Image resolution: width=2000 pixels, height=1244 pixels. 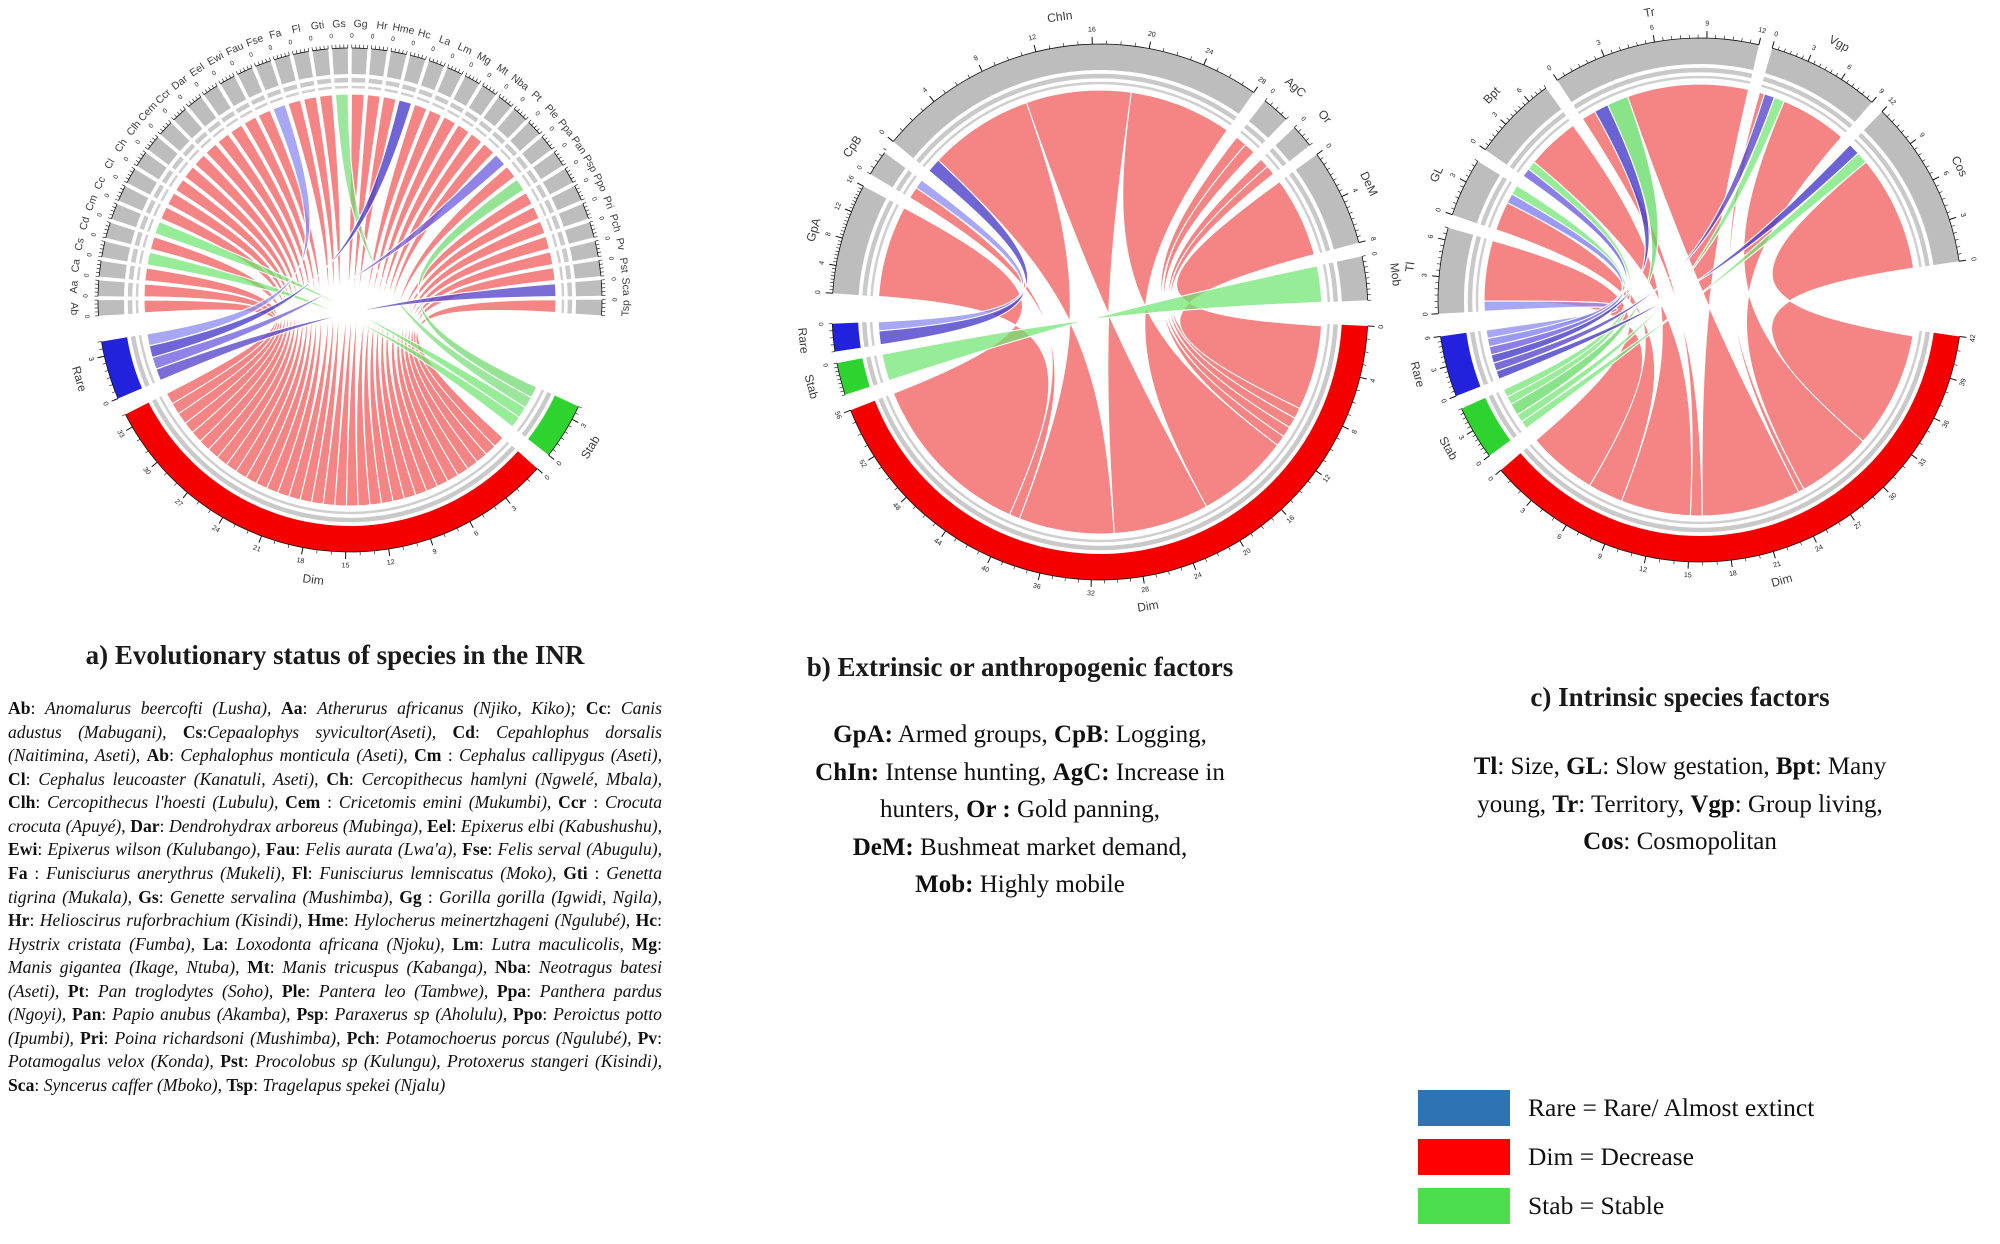 What do you see at coordinates (624, 265) in the screenshot?
I see `sector-label-Pst: Pst` at bounding box center [624, 265].